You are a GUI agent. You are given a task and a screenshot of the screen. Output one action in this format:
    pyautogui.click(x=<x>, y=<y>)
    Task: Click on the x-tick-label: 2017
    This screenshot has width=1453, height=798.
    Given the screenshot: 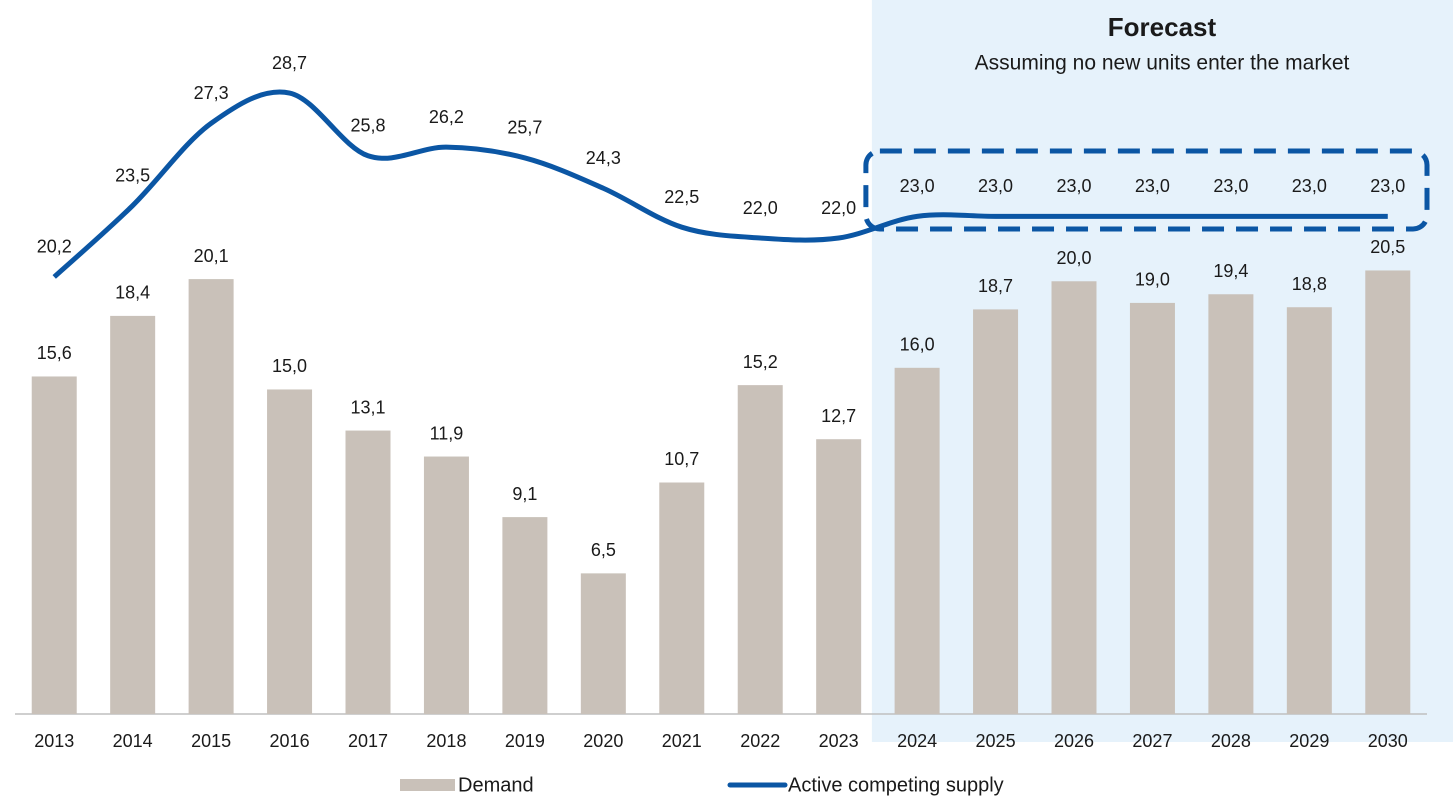 What is the action you would take?
    pyautogui.click(x=368, y=741)
    